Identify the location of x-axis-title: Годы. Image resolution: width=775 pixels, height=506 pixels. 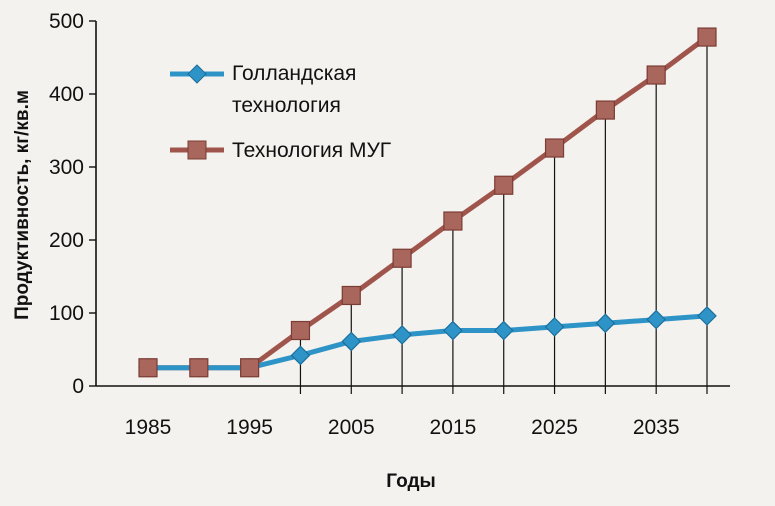
(410, 481).